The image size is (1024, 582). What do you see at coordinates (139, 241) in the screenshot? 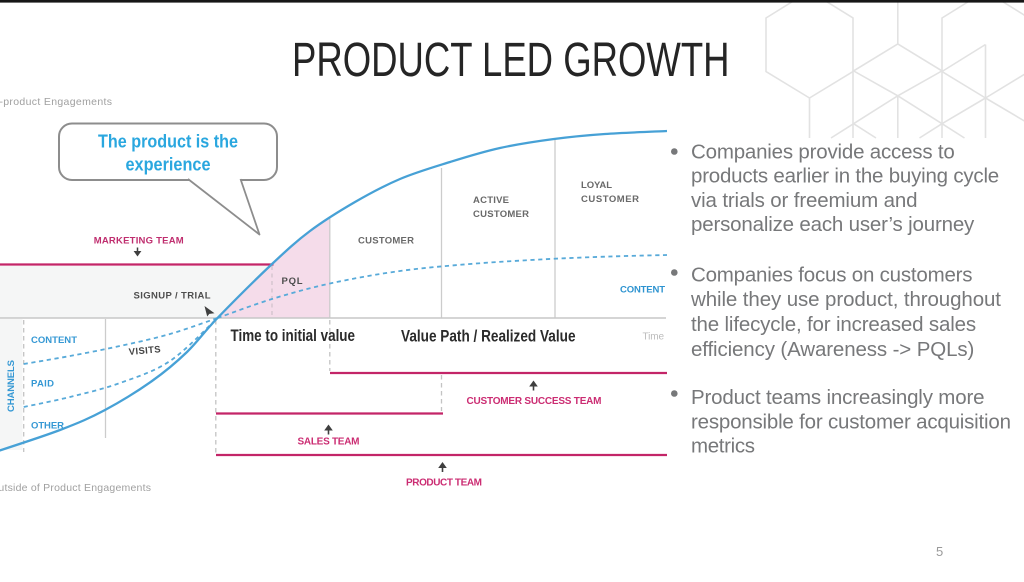
I see `svg-text: MARKETING TEAM` at bounding box center [139, 241].